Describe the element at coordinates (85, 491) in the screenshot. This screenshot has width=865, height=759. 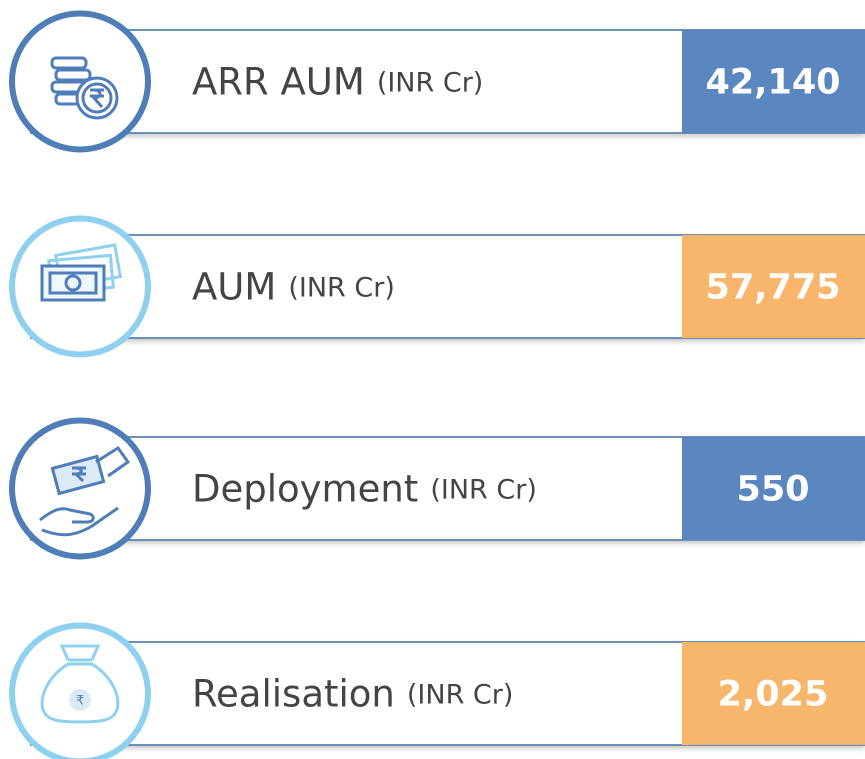
I see `payment-icon` at that location.